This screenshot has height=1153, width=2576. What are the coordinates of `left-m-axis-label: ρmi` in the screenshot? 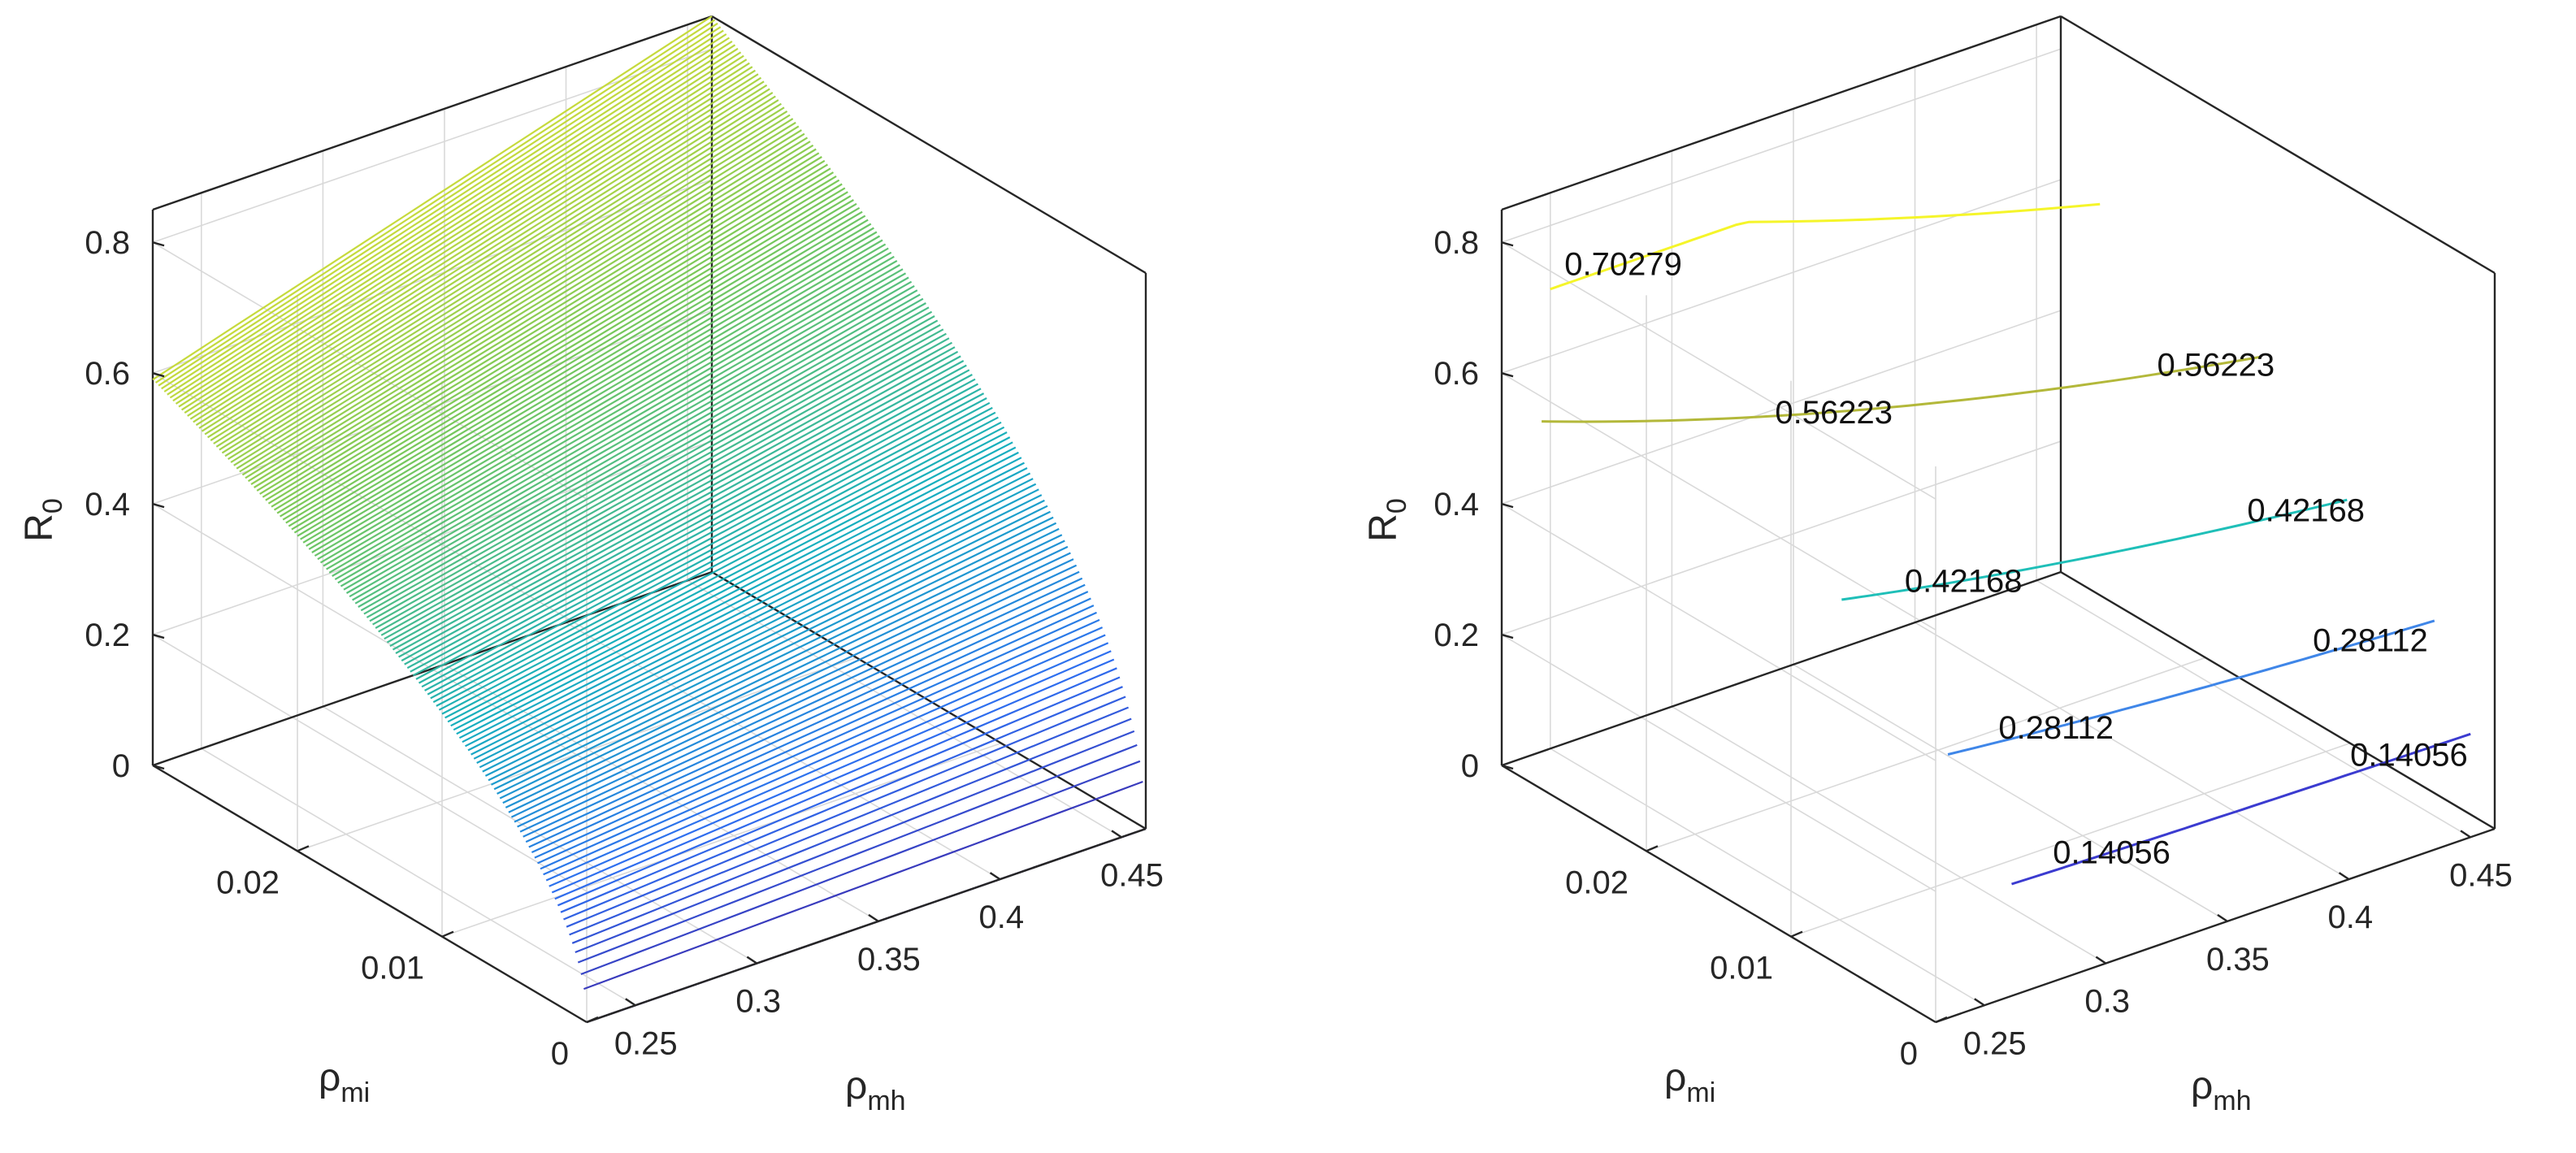 It's located at (344, 1082).